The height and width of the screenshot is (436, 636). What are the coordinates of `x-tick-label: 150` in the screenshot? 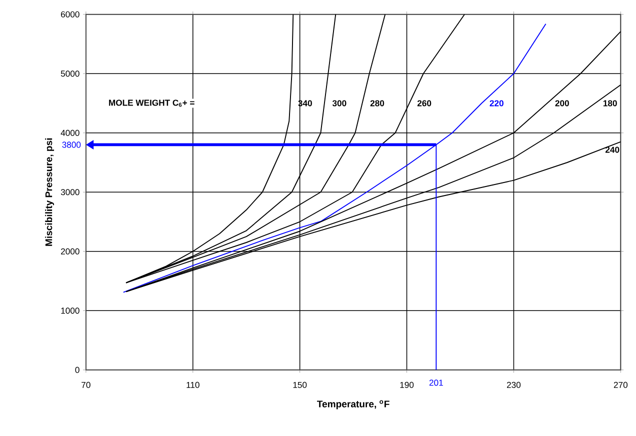 It's located at (300, 385).